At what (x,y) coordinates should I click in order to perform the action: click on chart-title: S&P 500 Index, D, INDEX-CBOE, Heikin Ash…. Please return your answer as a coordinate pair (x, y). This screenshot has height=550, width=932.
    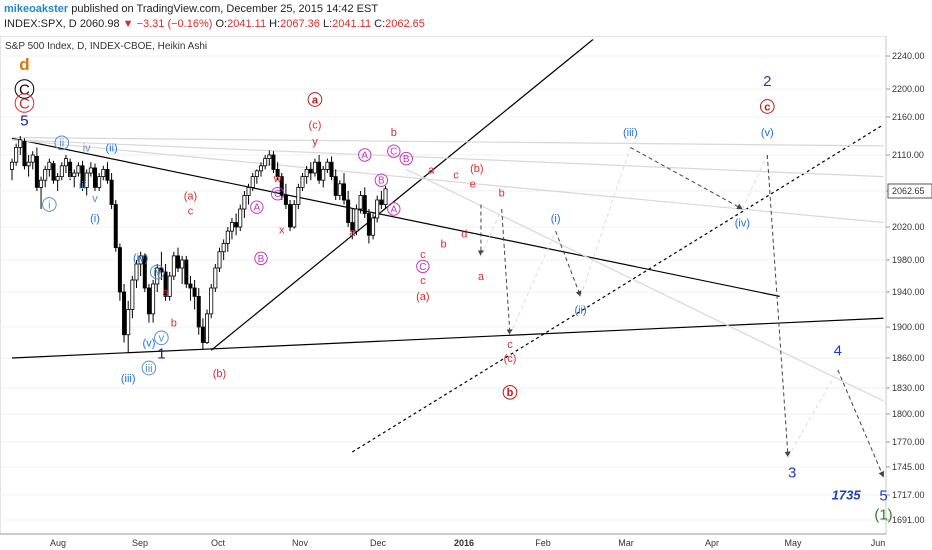
    Looking at the image, I should click on (106, 46).